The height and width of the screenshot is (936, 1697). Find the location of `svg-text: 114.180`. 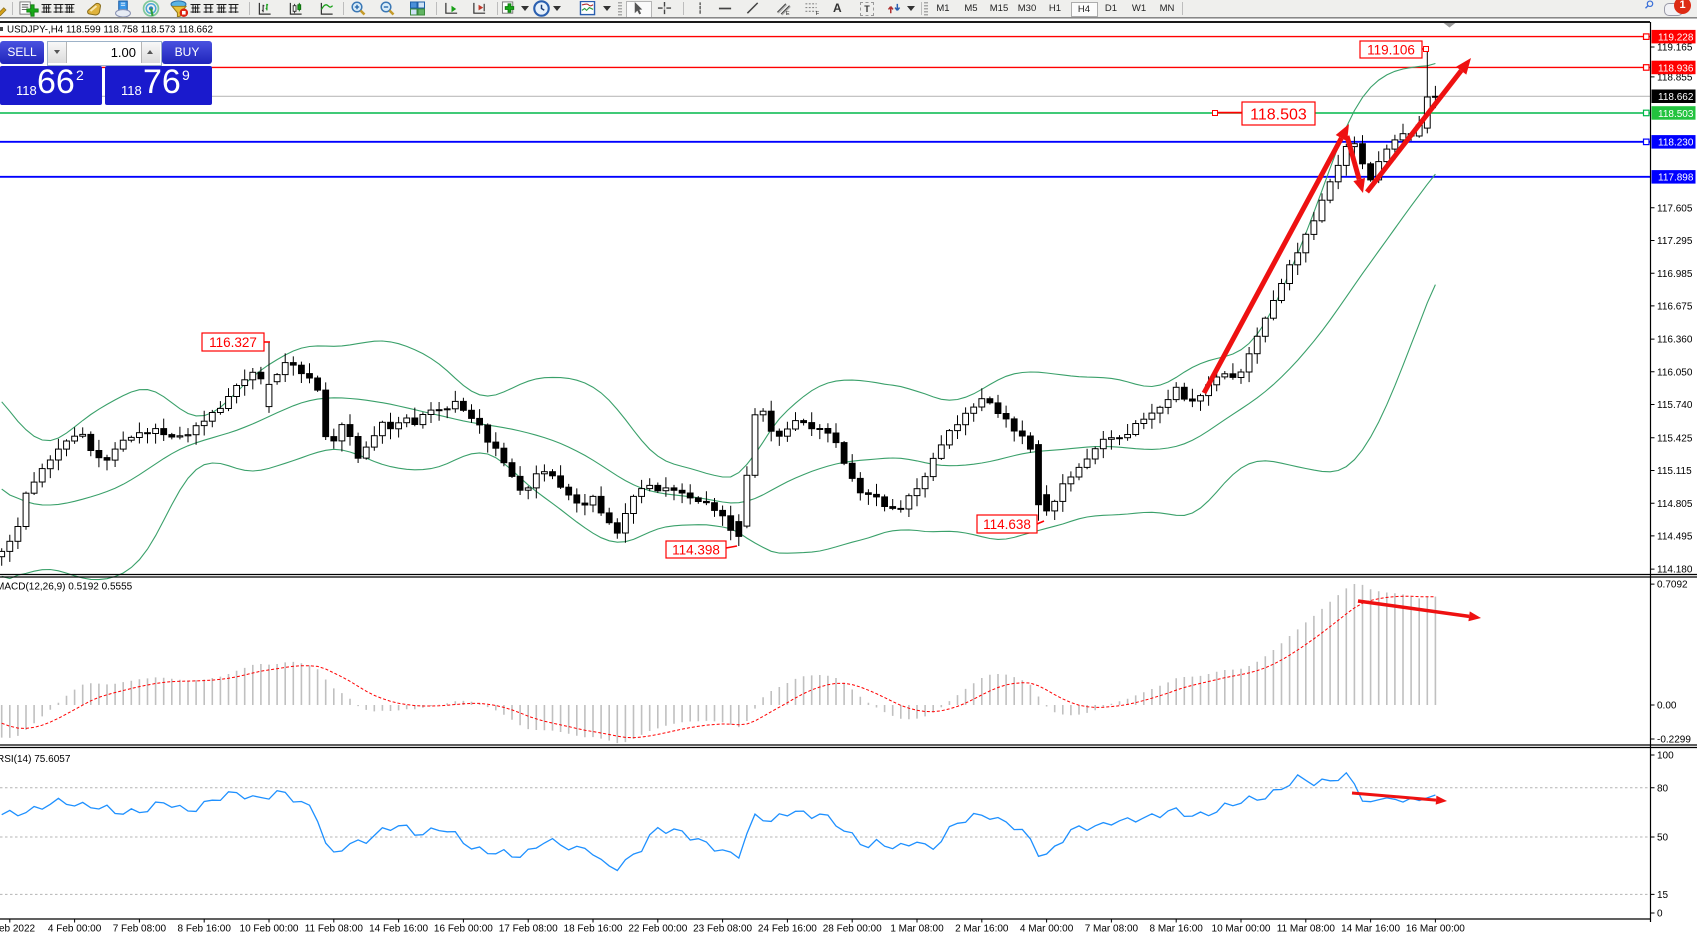

svg-text: 114.180 is located at coordinates (1675, 570).